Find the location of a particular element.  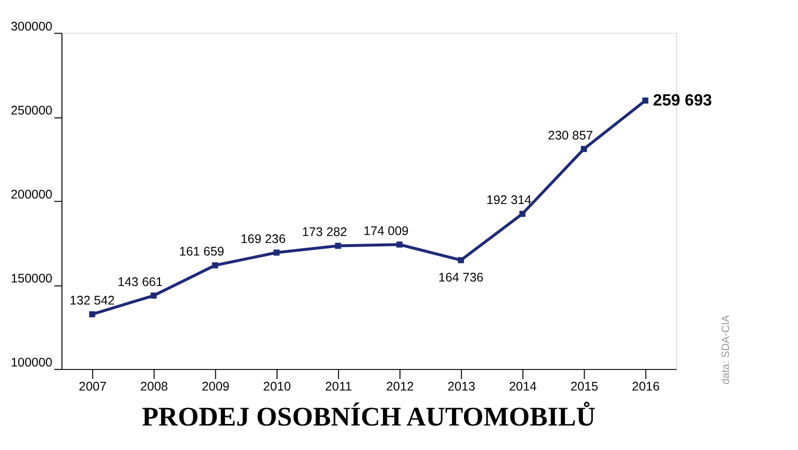

data-label: 132 542 is located at coordinates (92, 301).